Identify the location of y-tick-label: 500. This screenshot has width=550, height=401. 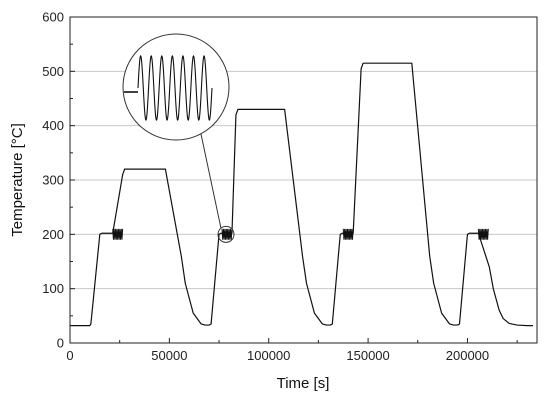
(53, 71).